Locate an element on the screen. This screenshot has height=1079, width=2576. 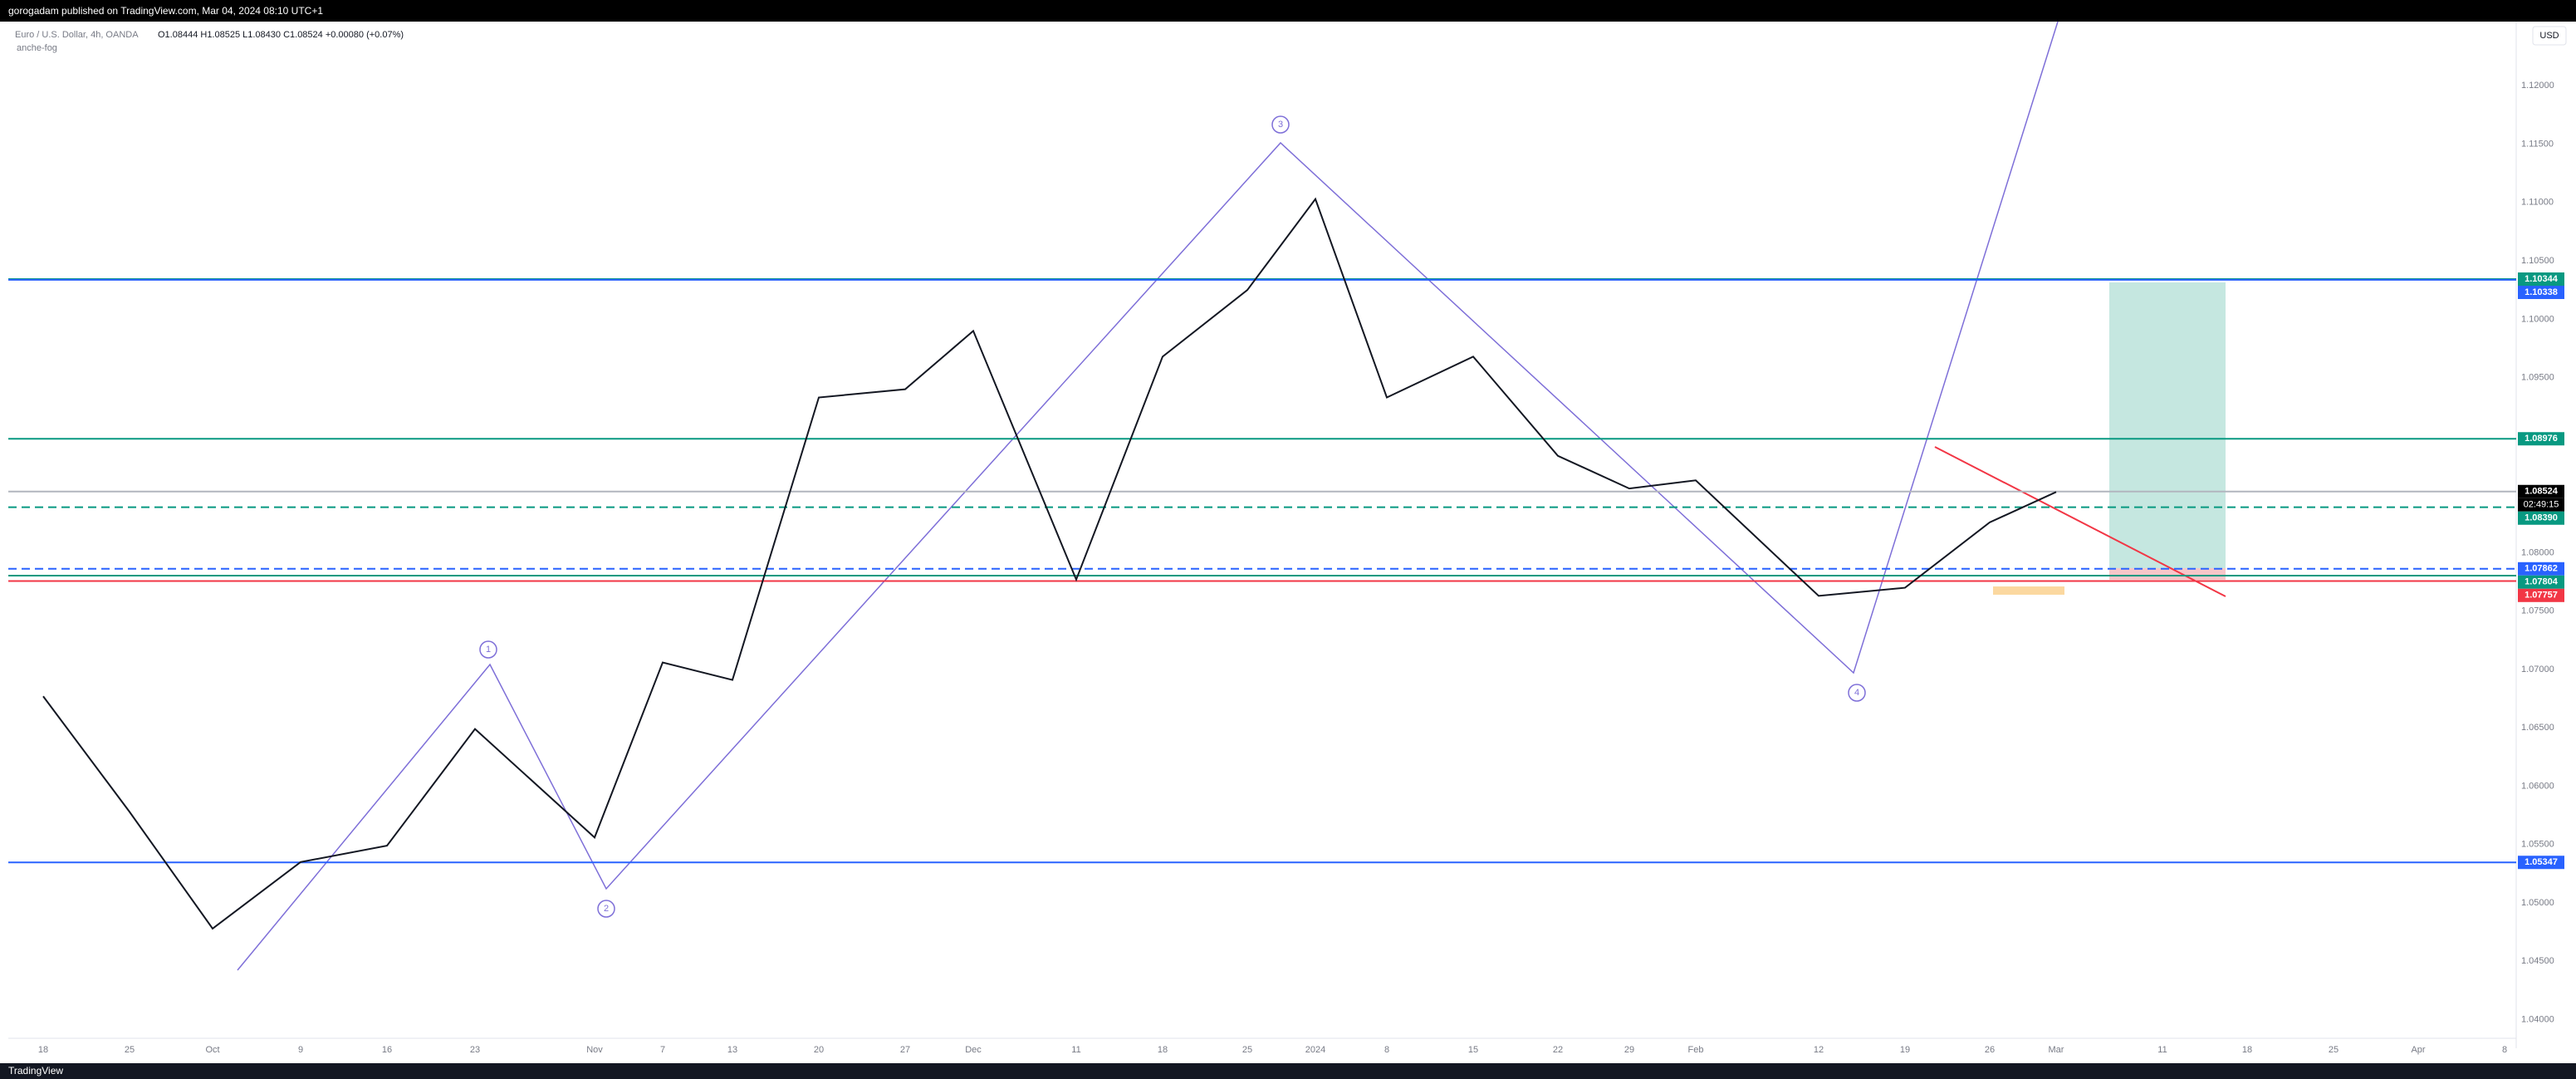
y-tick-label: 1.11000 is located at coordinates (2538, 203).